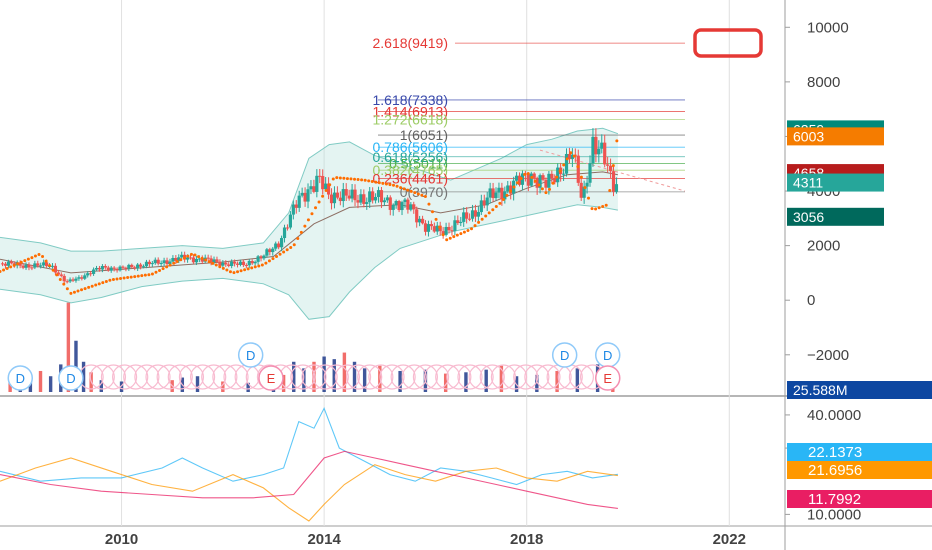 The width and height of the screenshot is (932, 550). What do you see at coordinates (835, 216) in the screenshot?
I see `price-badge` at bounding box center [835, 216].